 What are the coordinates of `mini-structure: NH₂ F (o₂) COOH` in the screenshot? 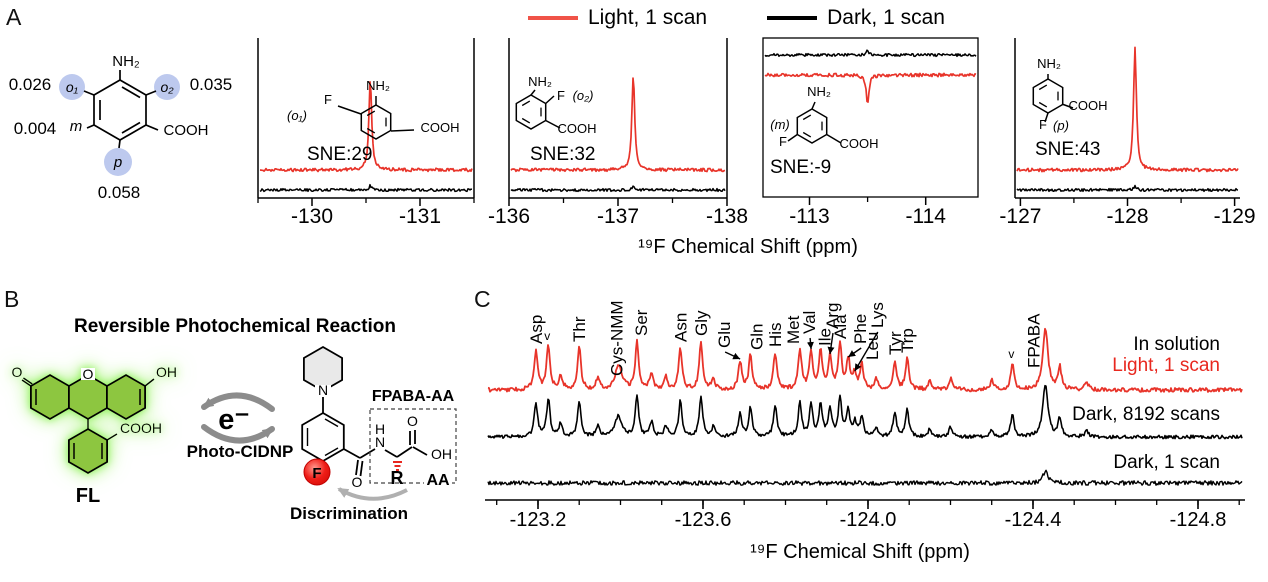 It's located at (556, 105).